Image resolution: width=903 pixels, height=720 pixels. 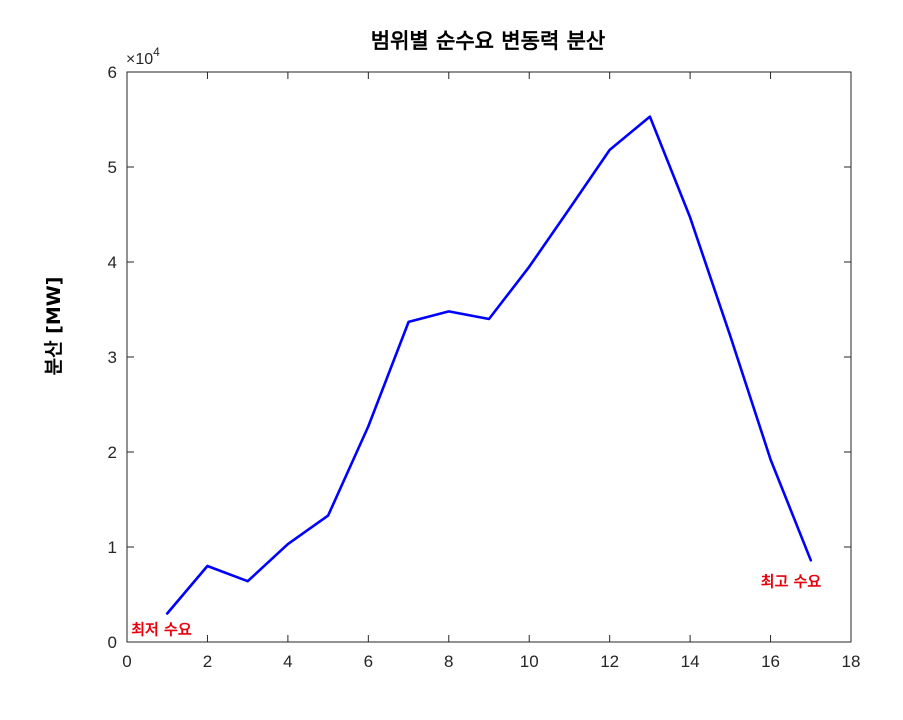 I want to click on y-tick-label: 1, so click(x=112, y=547).